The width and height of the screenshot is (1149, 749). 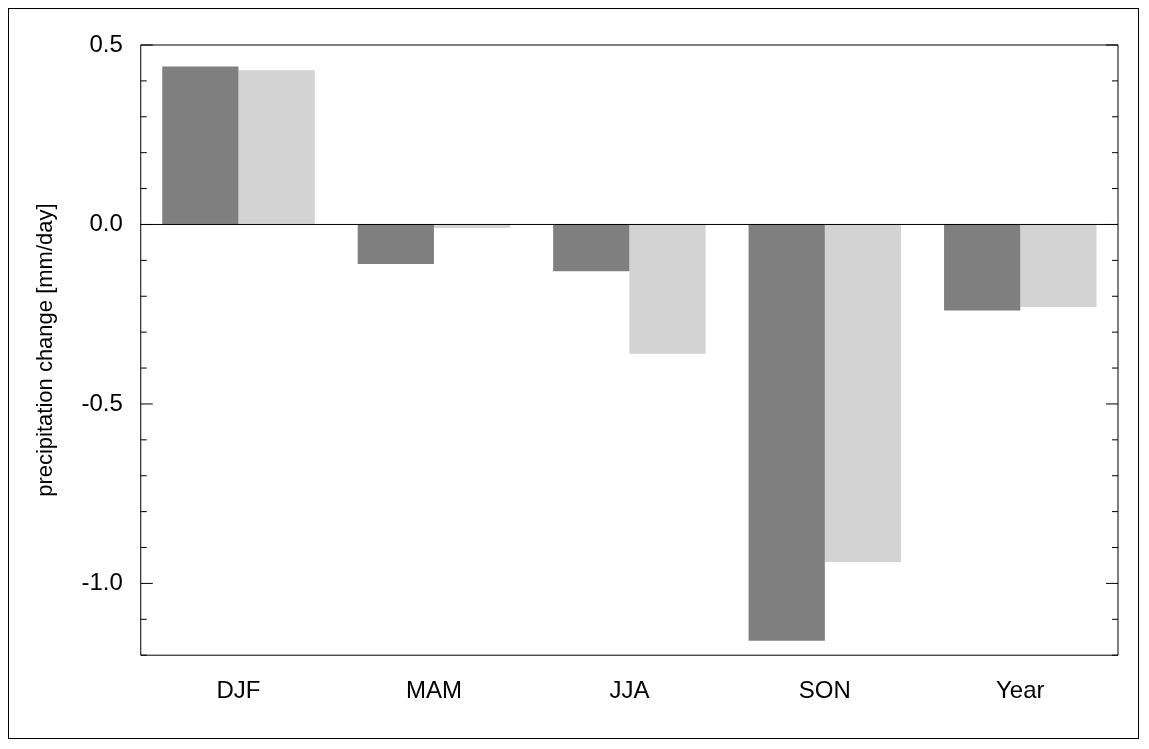 What do you see at coordinates (102, 582) in the screenshot?
I see `y-tick-label: -1.0` at bounding box center [102, 582].